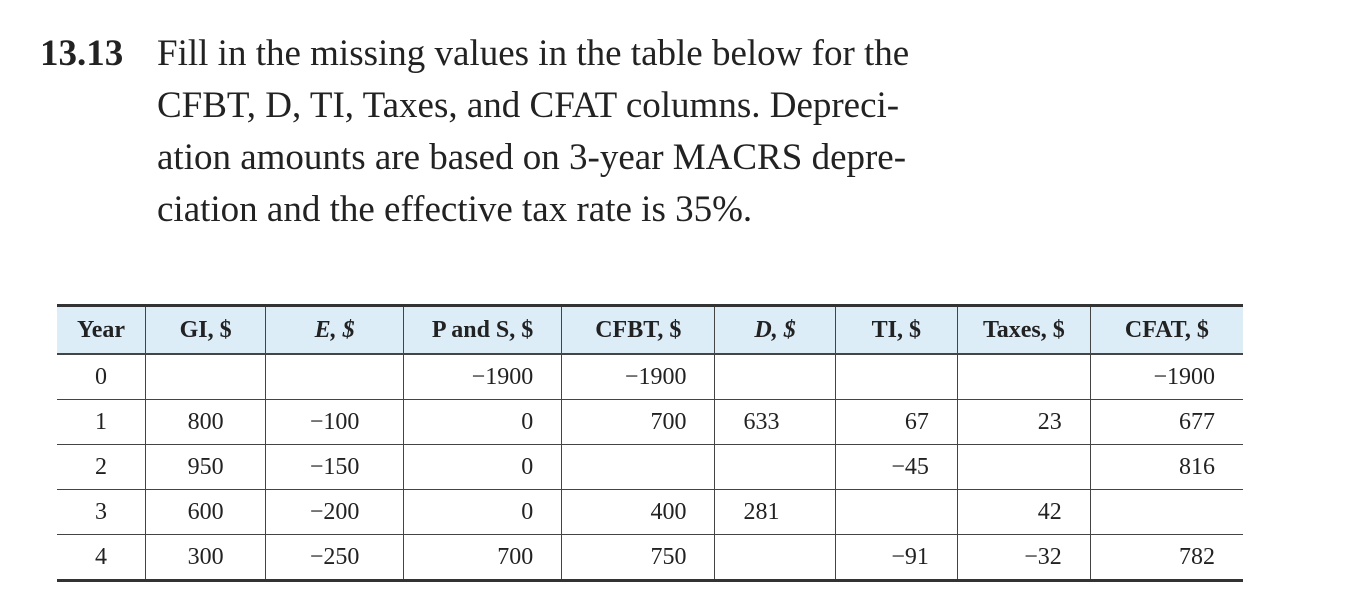 This screenshot has width=1346, height=616. I want to click on table-row: 3 600 −200 0 400 281 42, so click(650, 512).